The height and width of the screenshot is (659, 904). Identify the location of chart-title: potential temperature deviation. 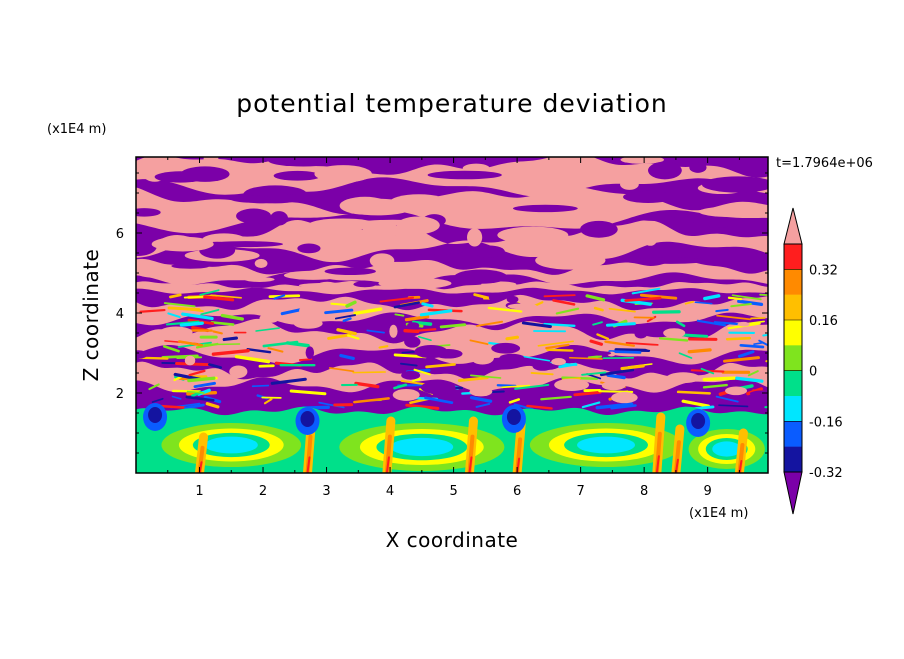
(451, 103).